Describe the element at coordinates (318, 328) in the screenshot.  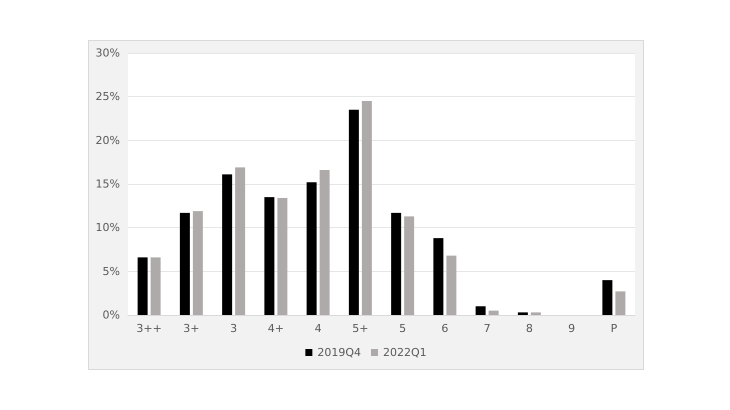
I see `x-tick-label: 4` at that location.